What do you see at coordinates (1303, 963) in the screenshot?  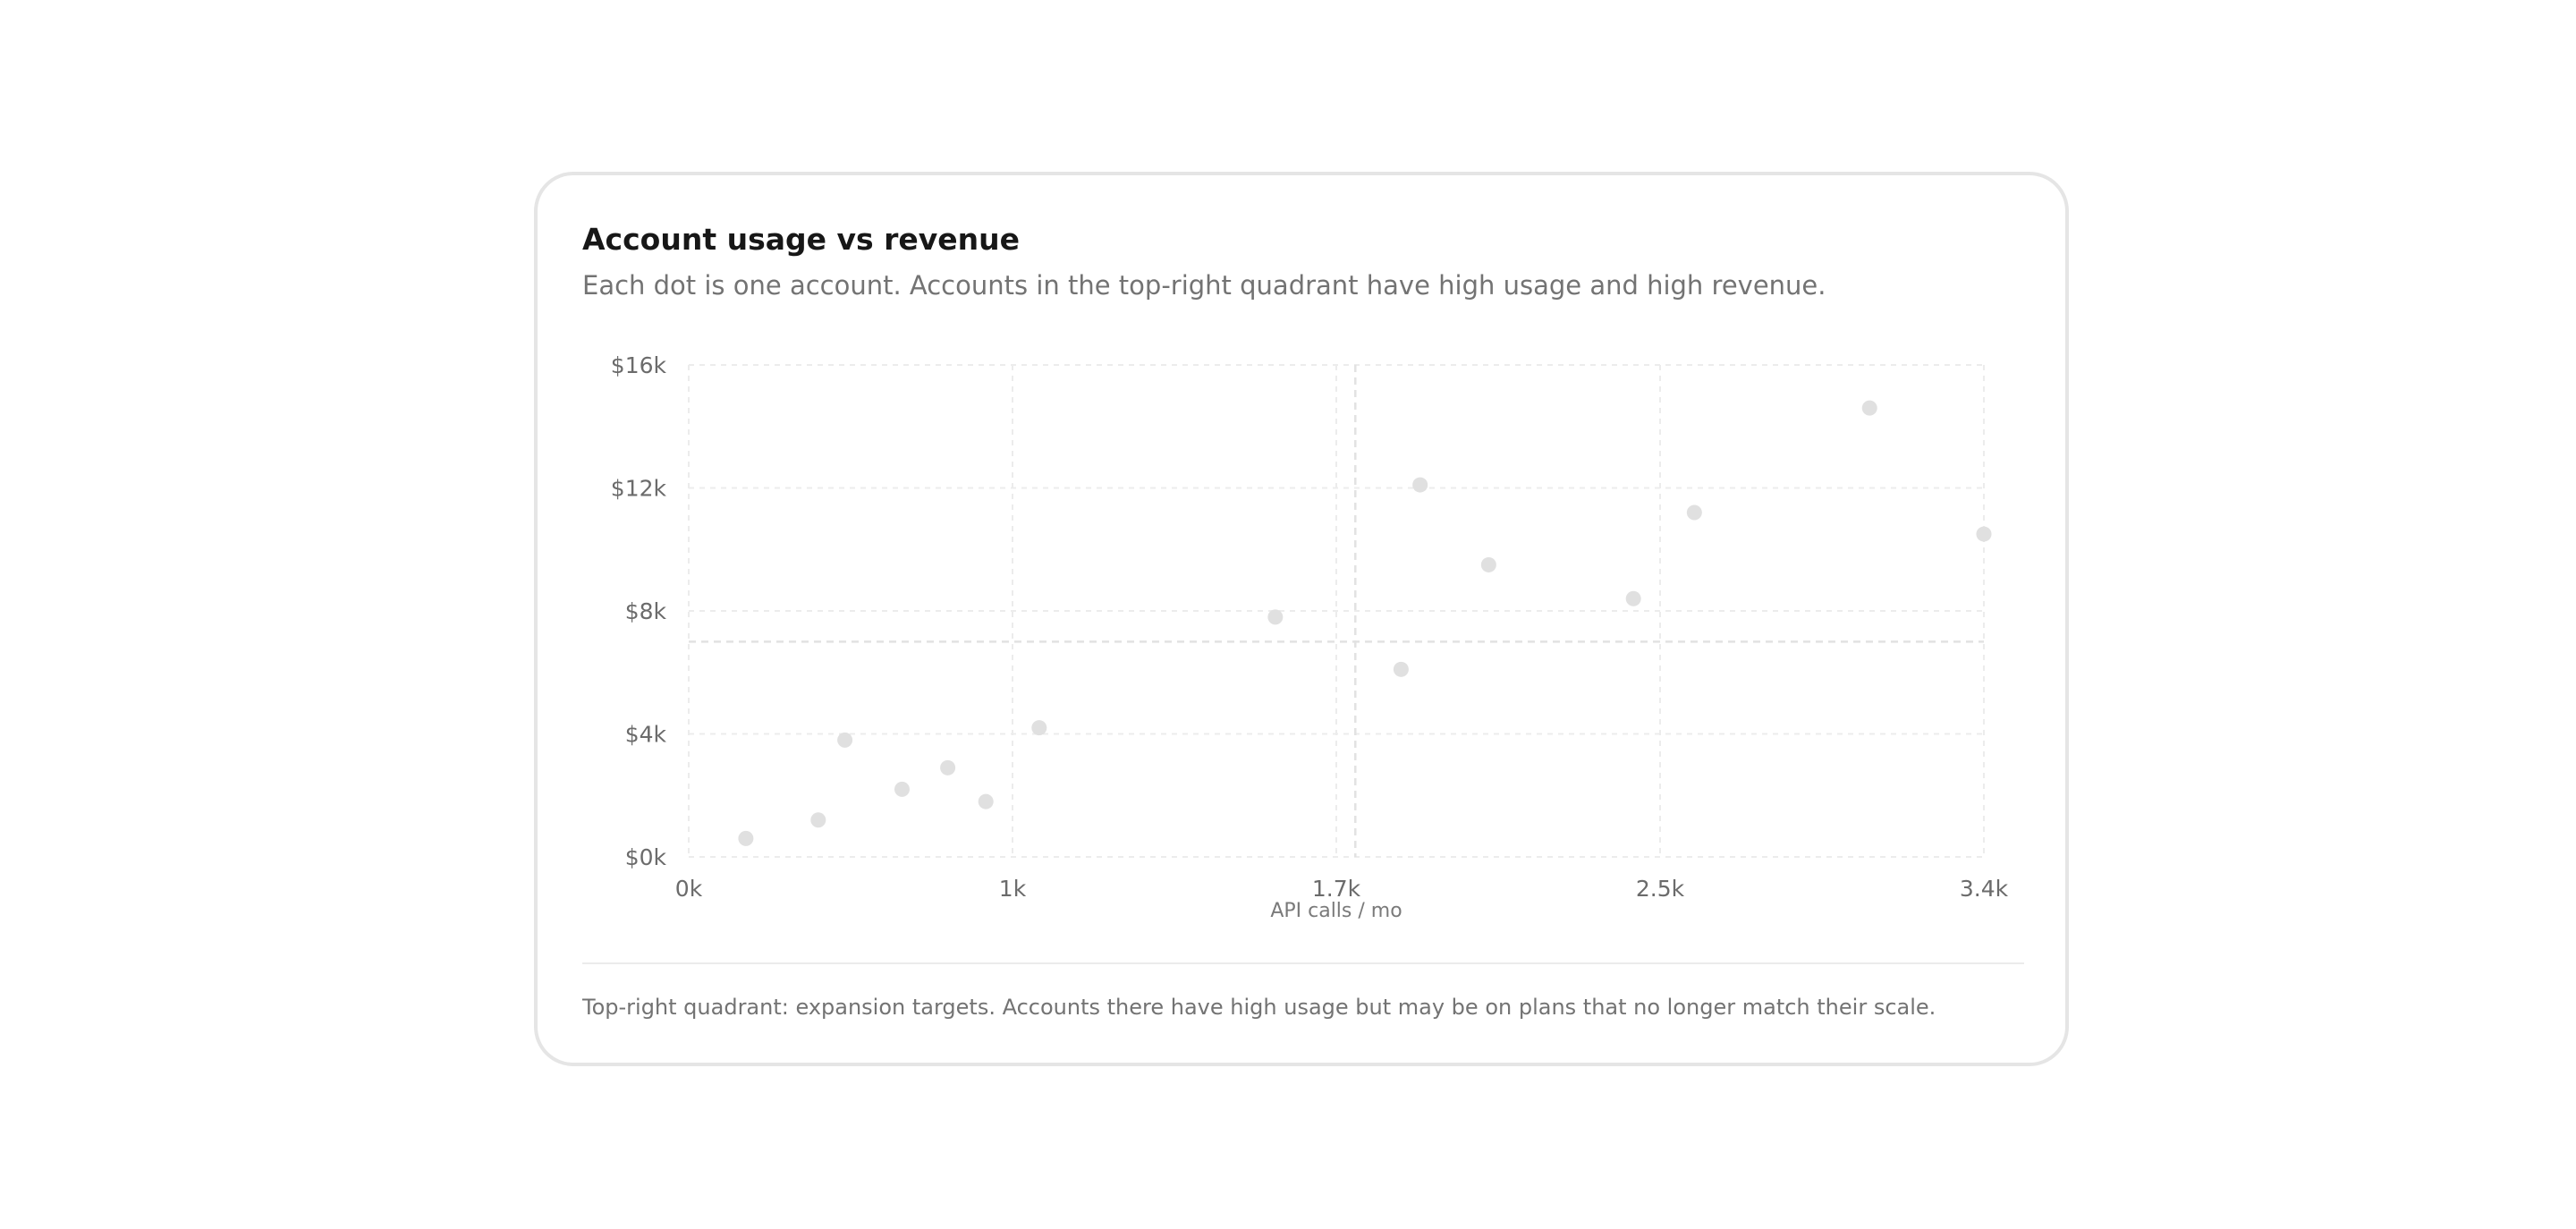 I see `footer-divider` at bounding box center [1303, 963].